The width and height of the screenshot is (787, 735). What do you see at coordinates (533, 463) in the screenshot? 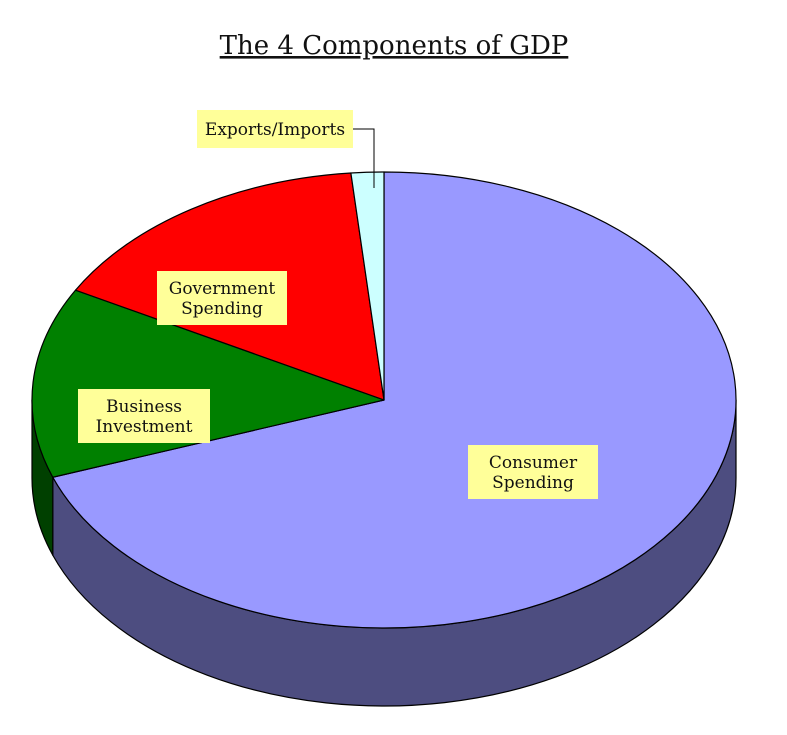
I see `label-line: Consumer` at bounding box center [533, 463].